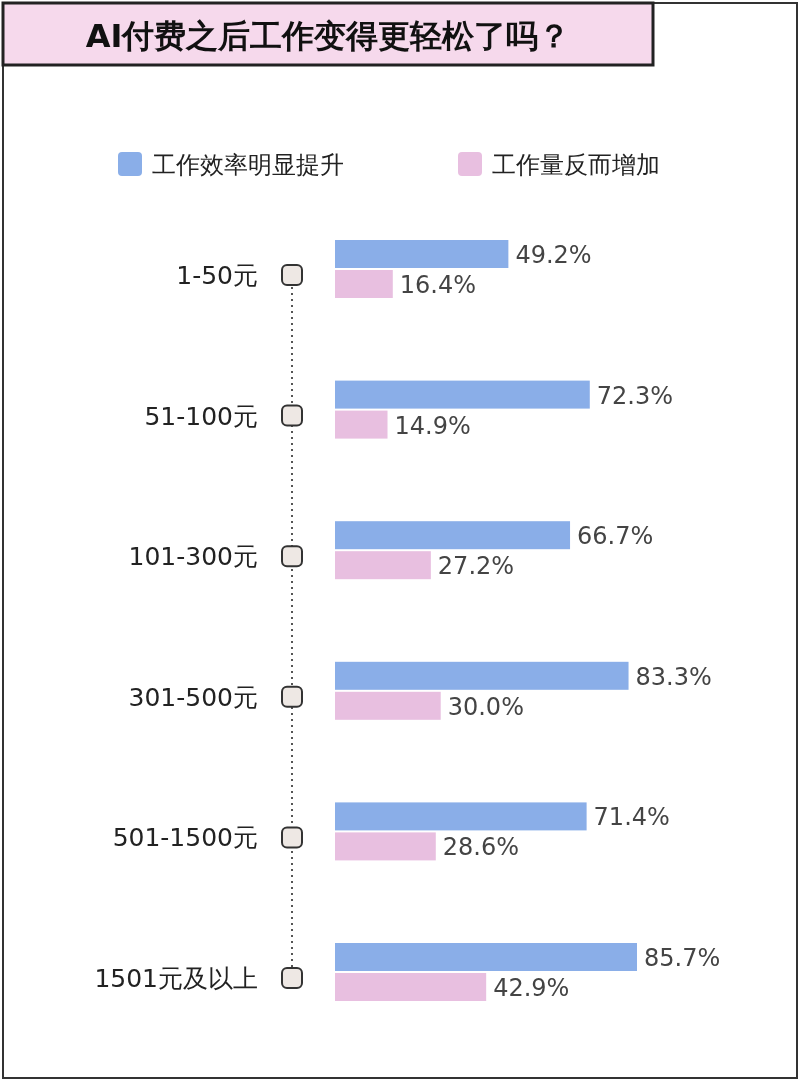  Describe the element at coordinates (328, 36) in the screenshot. I see `title: AI付费之后工作变得更轻松了吗？` at that location.